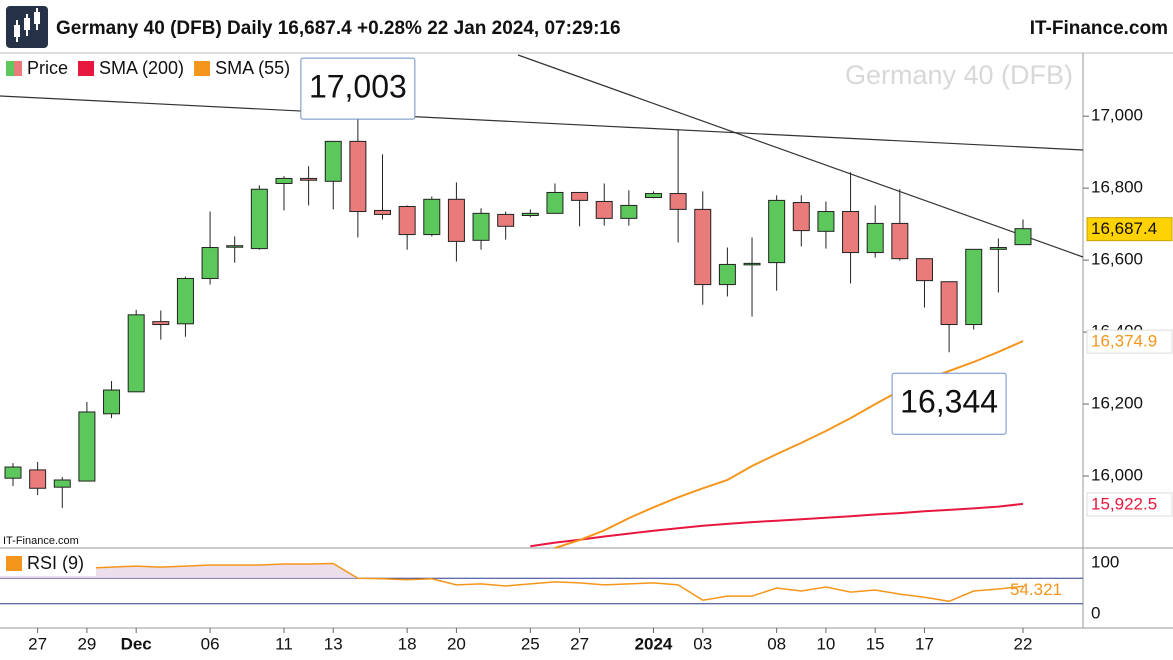  I want to click on legend-label: SMA (55), so click(252, 68).